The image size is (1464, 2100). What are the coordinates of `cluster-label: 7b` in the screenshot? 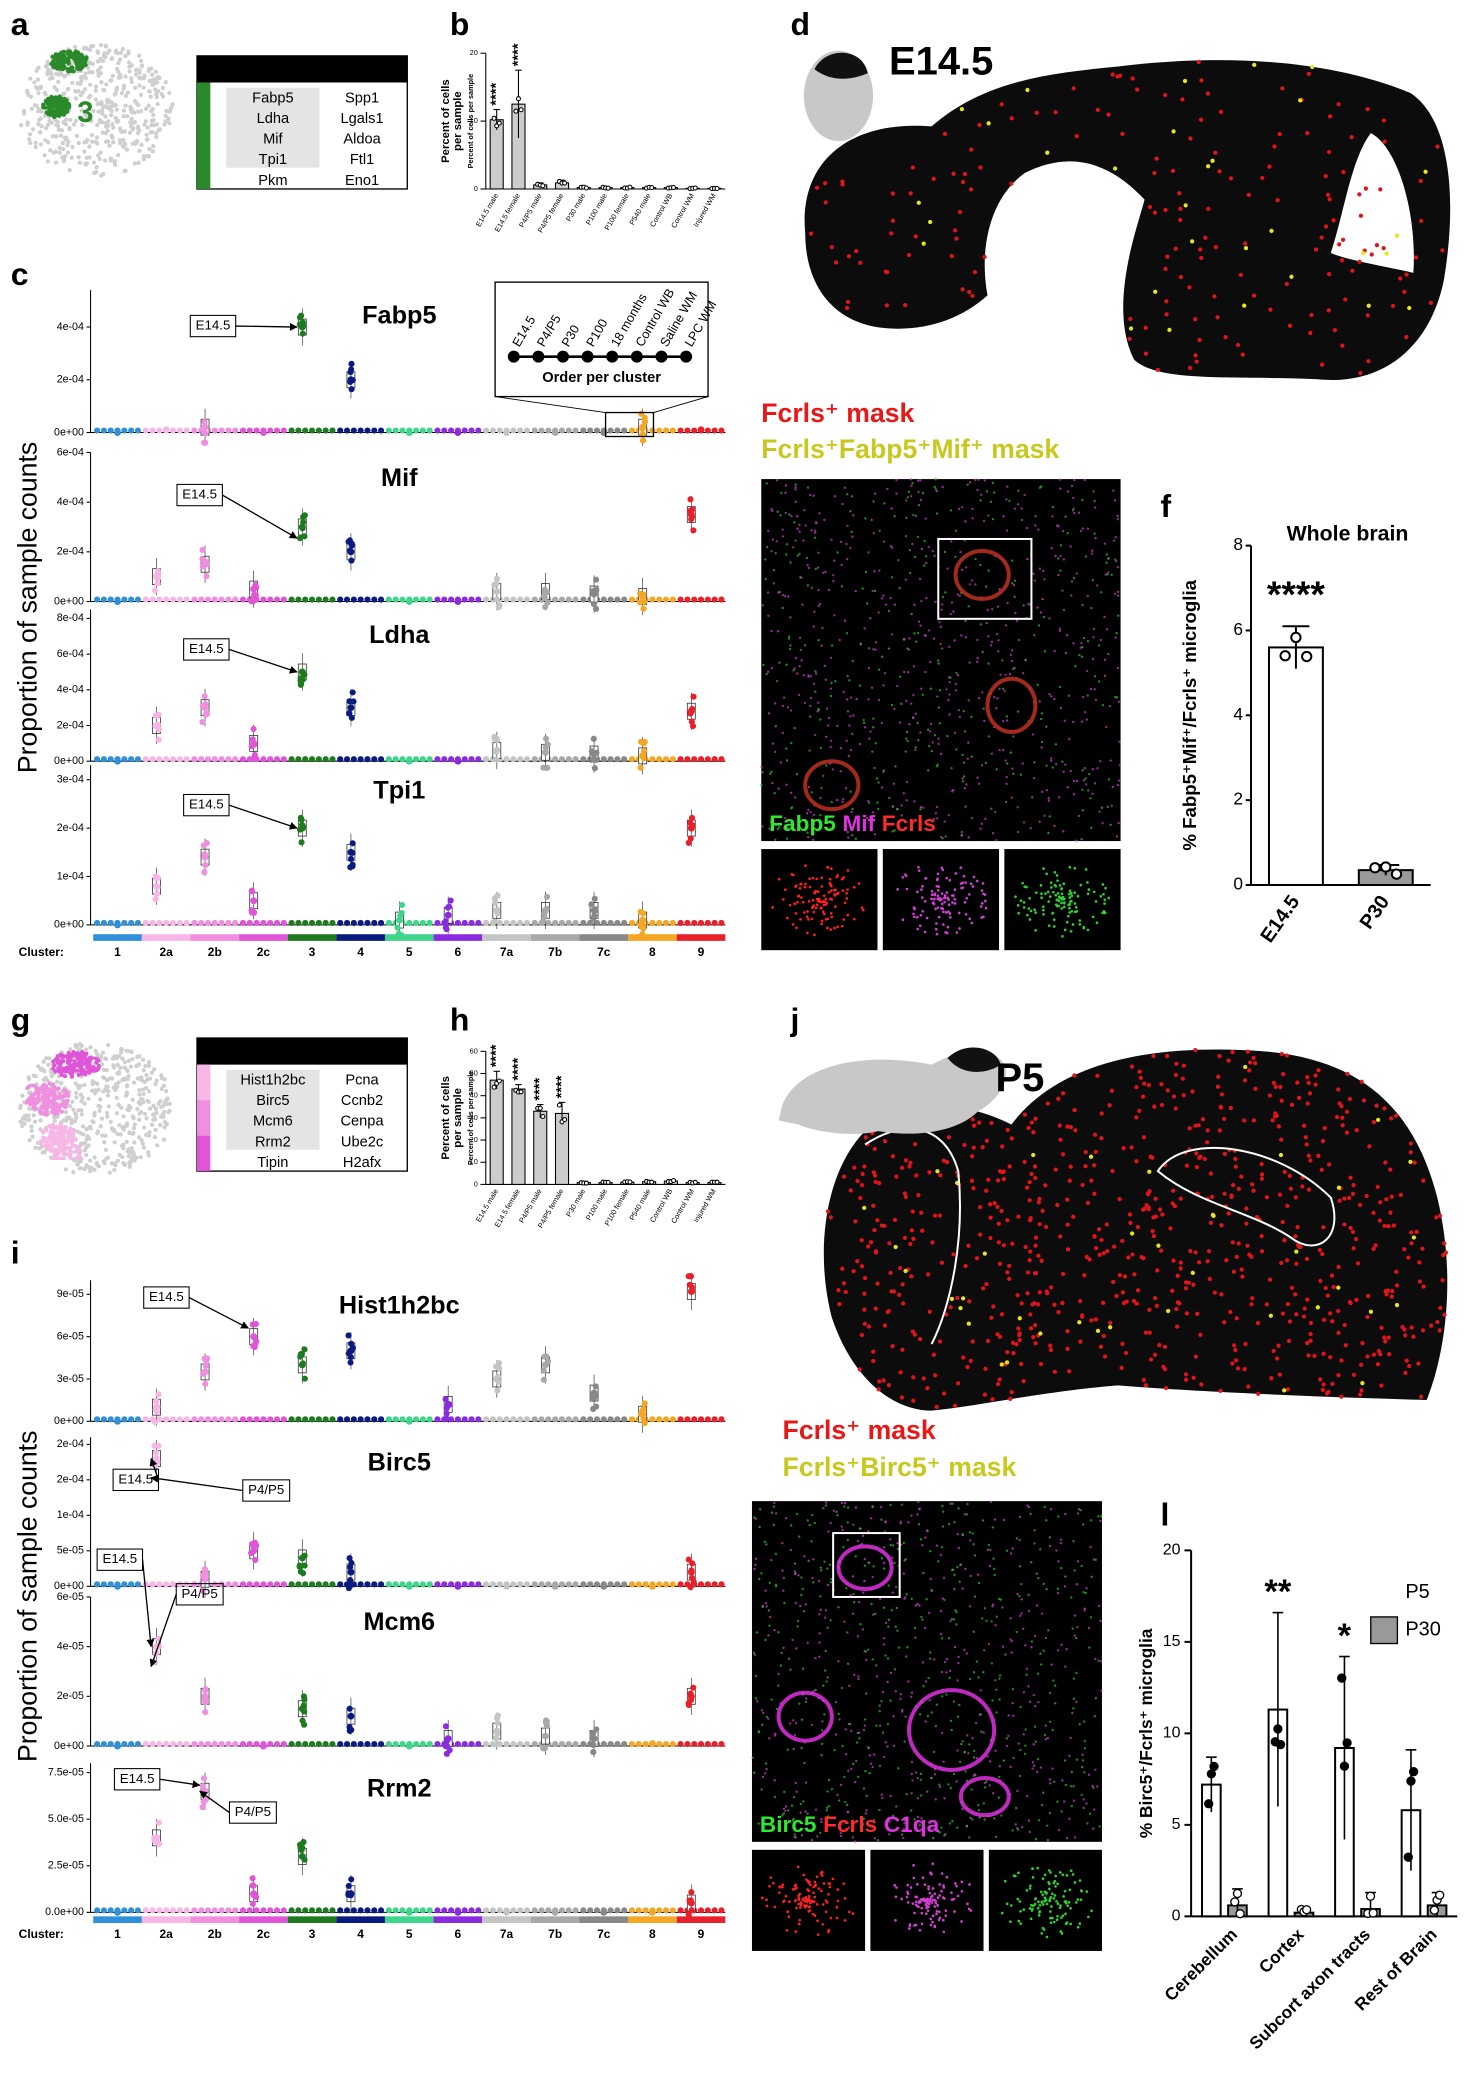 It's located at (555, 952).